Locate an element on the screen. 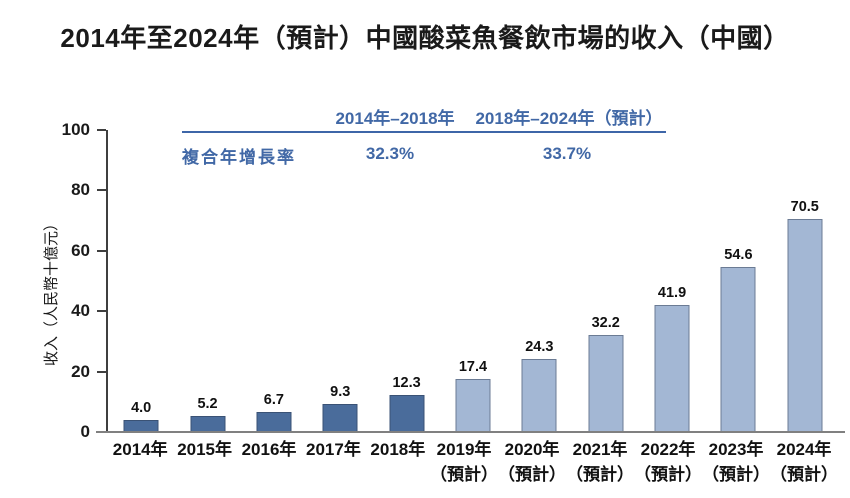  y-axis-tick-label: 0 is located at coordinates (85, 431).